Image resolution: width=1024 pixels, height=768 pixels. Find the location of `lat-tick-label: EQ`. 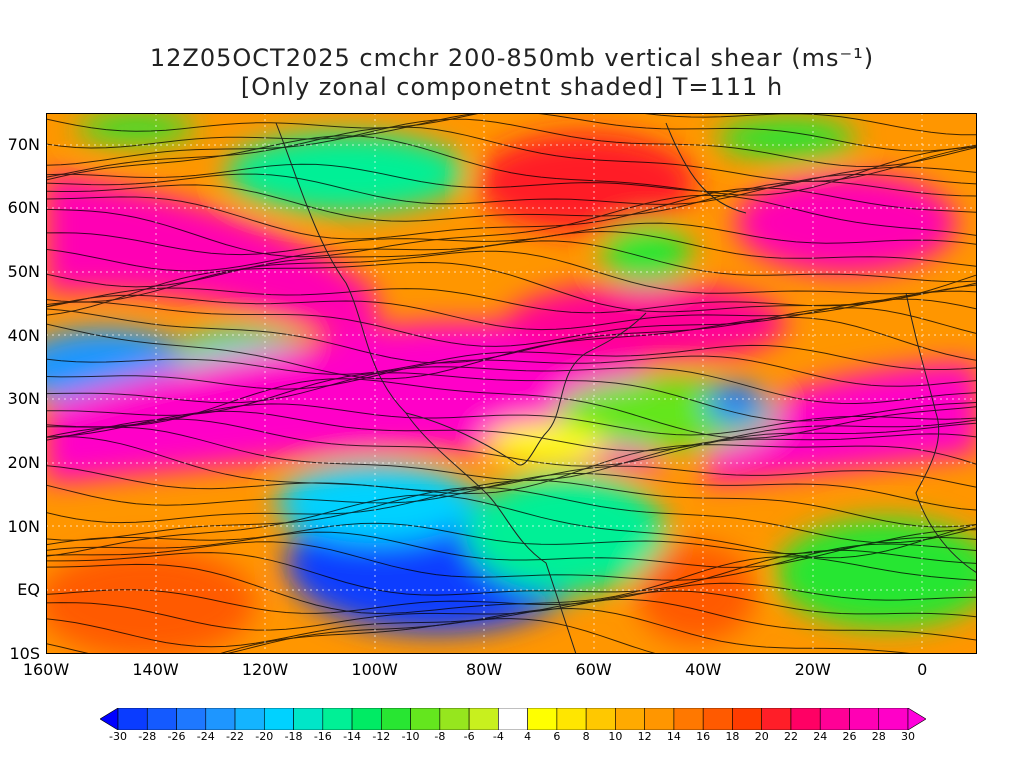

lat-tick-label: EQ is located at coordinates (28, 590).